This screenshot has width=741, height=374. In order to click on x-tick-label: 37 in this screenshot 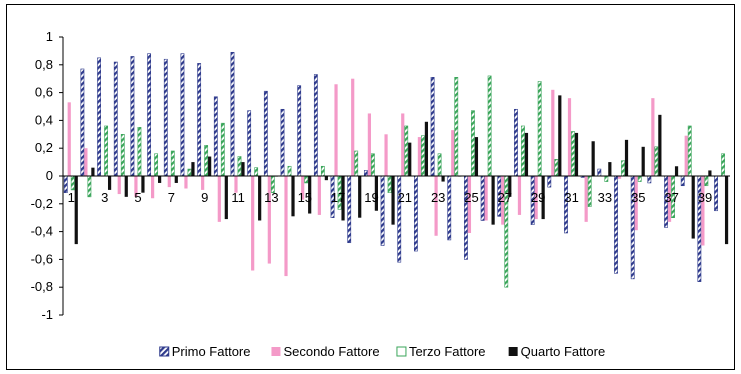, I will do `click(671, 197)`.